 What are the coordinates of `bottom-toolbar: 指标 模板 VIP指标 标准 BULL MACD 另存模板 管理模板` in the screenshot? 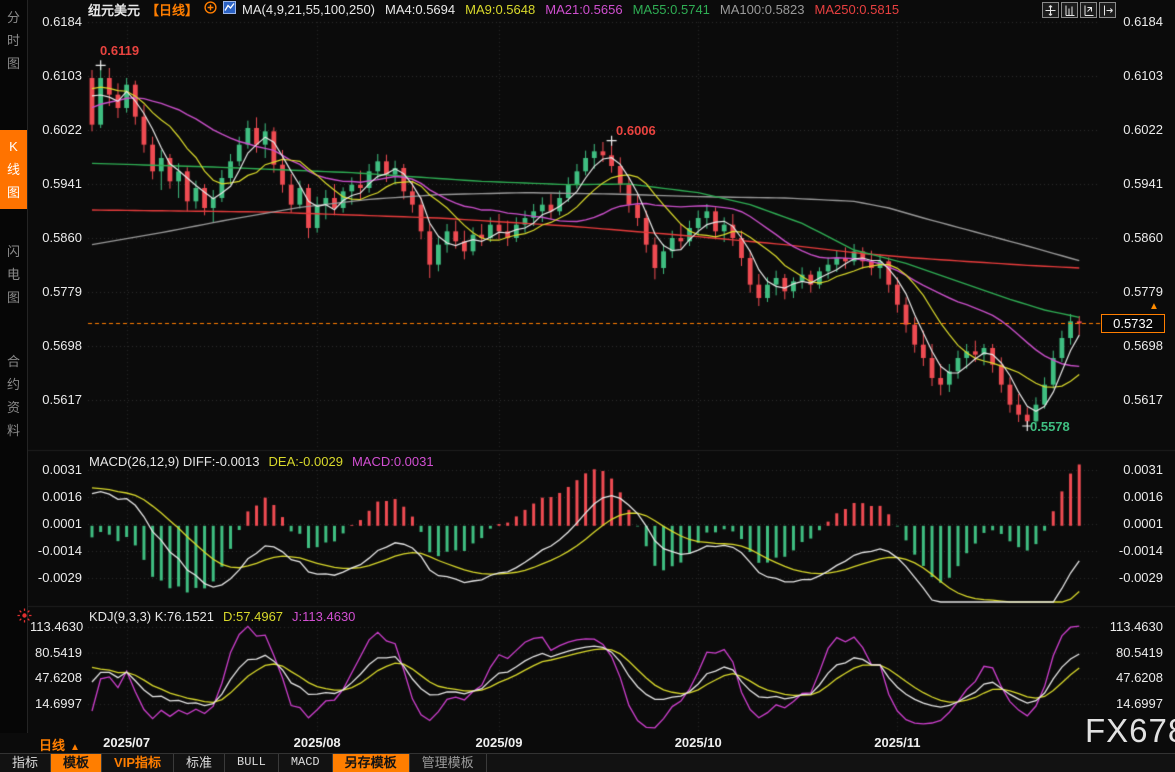 It's located at (587, 762).